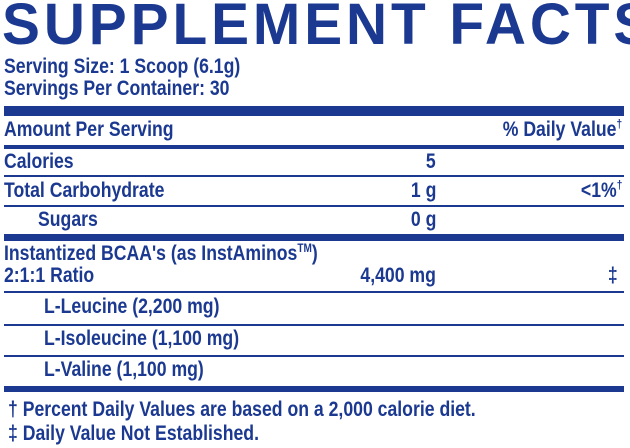  I want to click on component-valine: L-Valine (1,100 mg), so click(124, 369).